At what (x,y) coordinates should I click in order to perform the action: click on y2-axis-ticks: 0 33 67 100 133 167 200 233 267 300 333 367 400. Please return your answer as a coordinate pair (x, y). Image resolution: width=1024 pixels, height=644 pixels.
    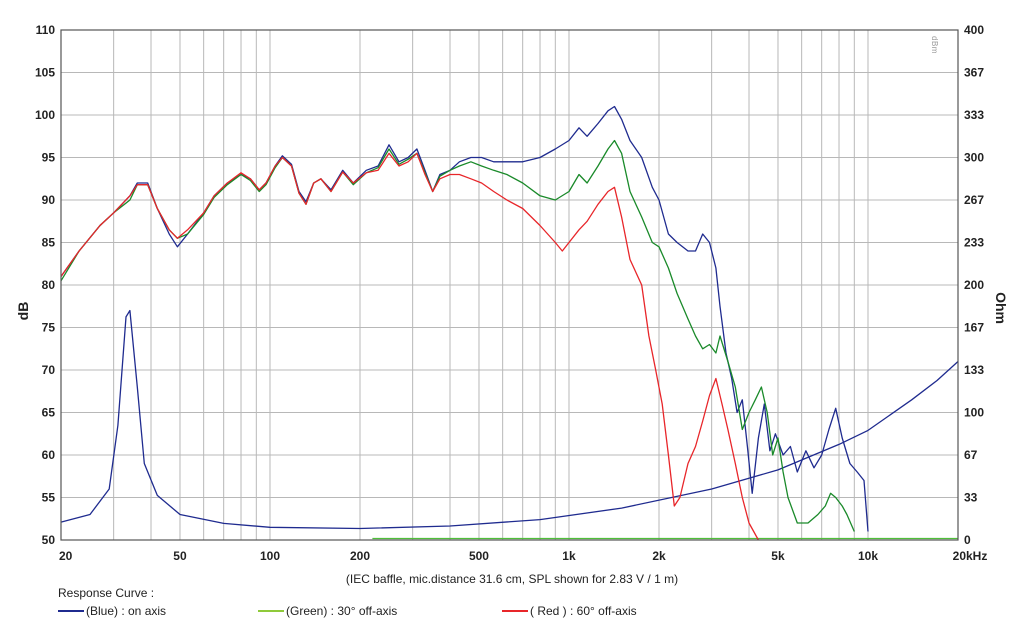
    Looking at the image, I should click on (974, 285).